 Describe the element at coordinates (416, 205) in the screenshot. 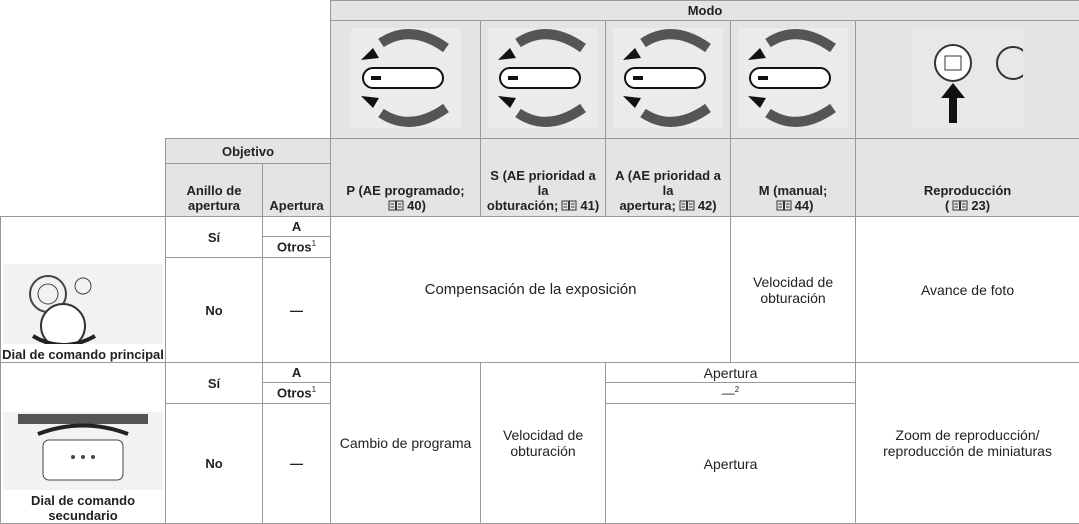

I see `page-ref: 40)` at that location.